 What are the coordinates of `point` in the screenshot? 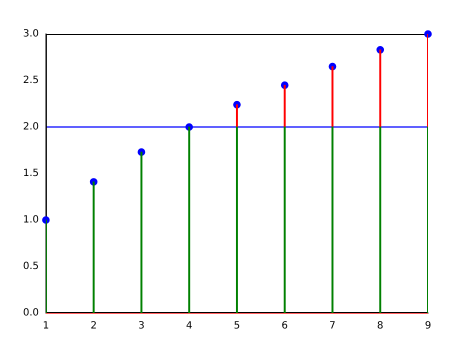 It's located at (428, 34).